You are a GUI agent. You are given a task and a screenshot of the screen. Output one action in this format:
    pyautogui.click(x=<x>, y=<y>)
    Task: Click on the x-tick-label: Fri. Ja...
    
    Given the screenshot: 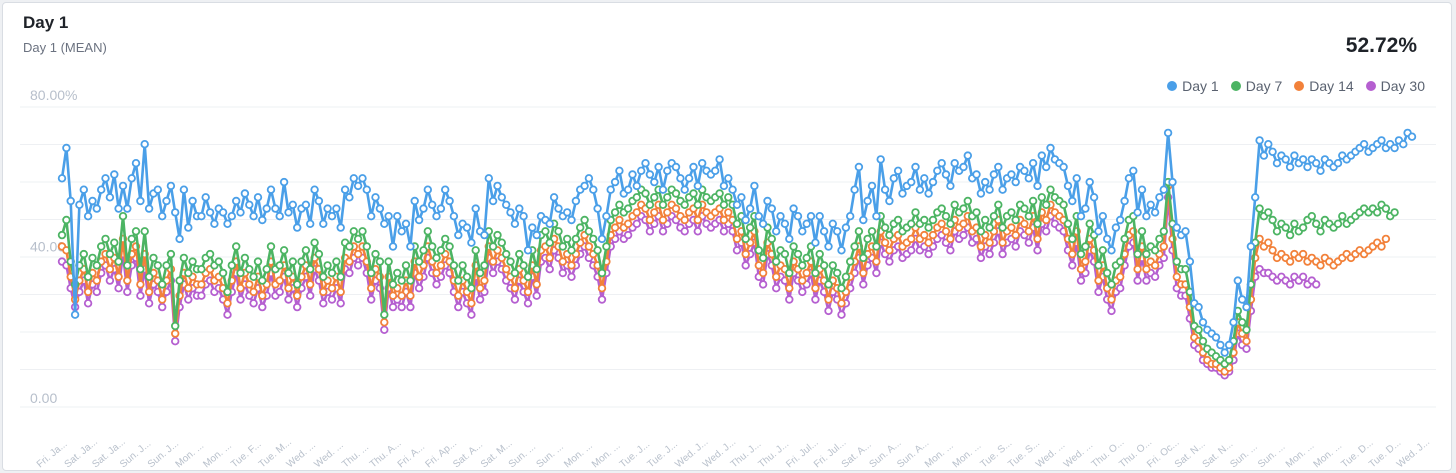 What is the action you would take?
    pyautogui.click(x=52, y=455)
    